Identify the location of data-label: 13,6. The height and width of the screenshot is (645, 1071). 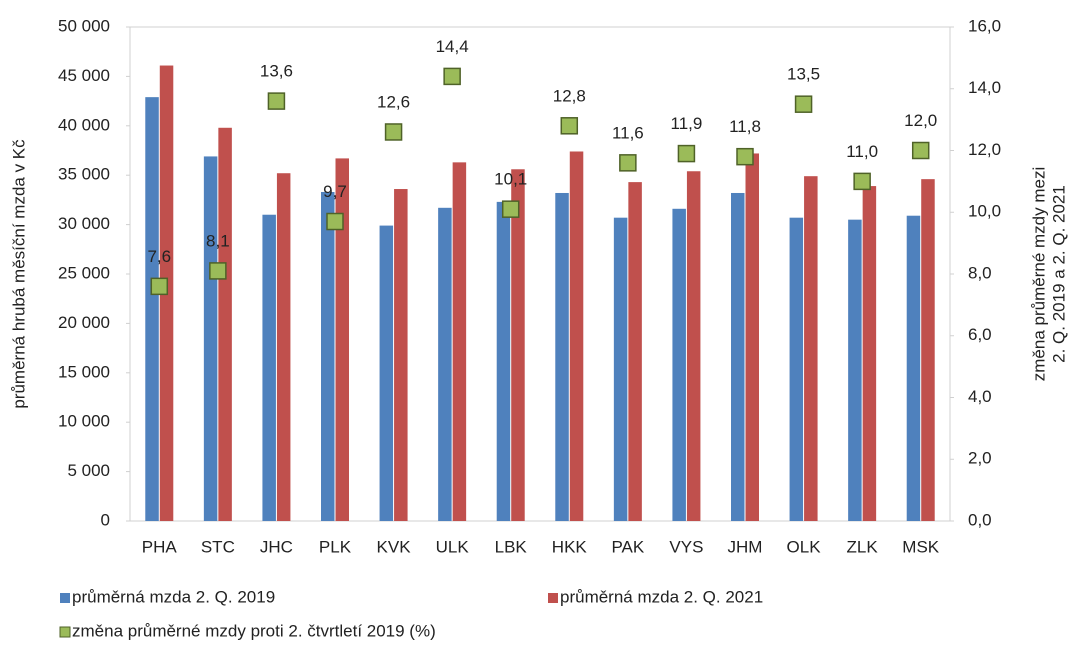
(276, 71).